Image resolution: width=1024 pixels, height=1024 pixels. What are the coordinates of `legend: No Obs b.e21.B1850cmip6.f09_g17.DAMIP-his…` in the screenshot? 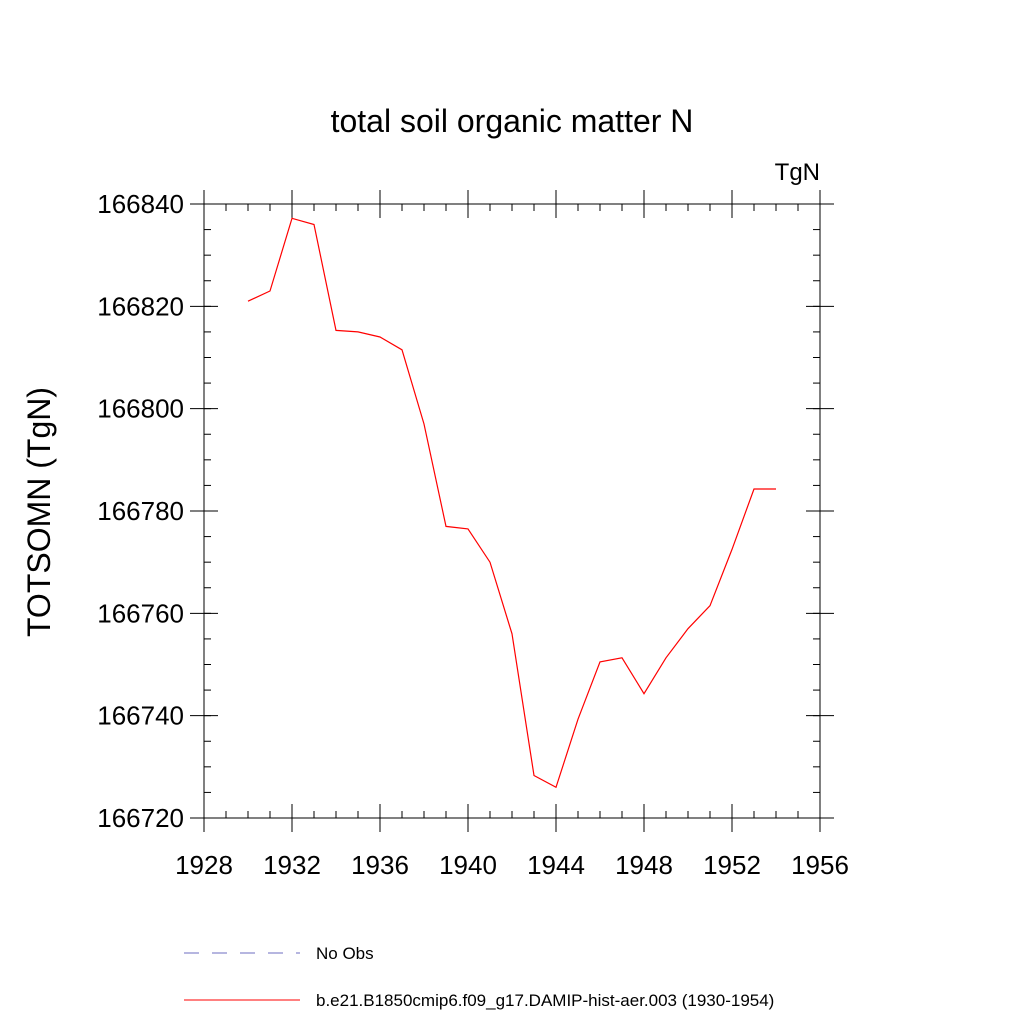 It's located at (479, 977).